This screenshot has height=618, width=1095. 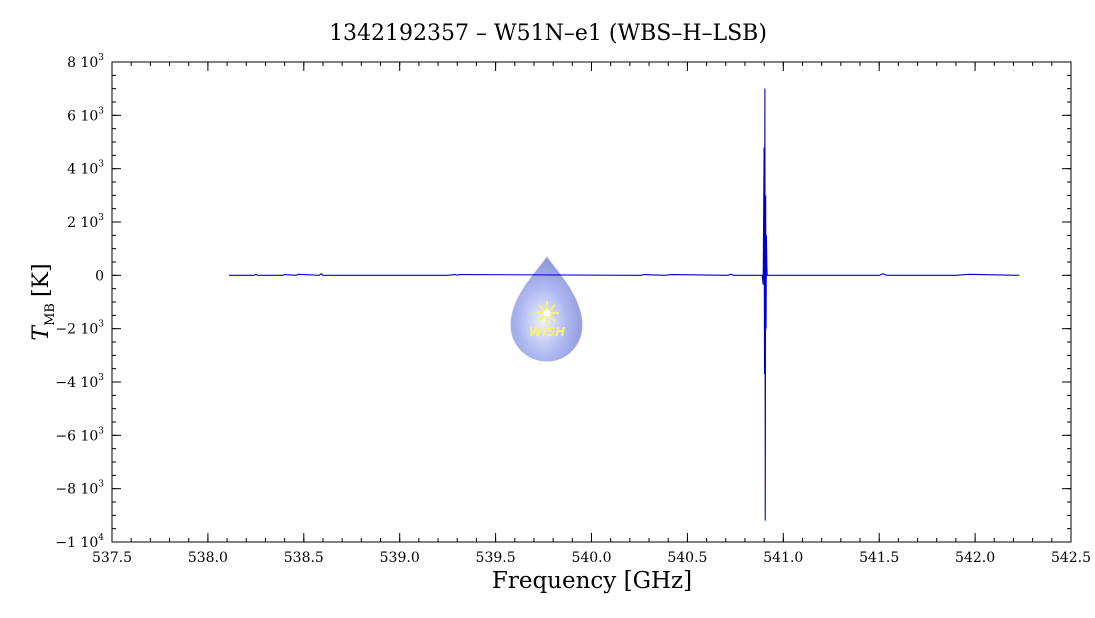 I want to click on y-tick-mantissa: −8 10, so click(x=76, y=490).